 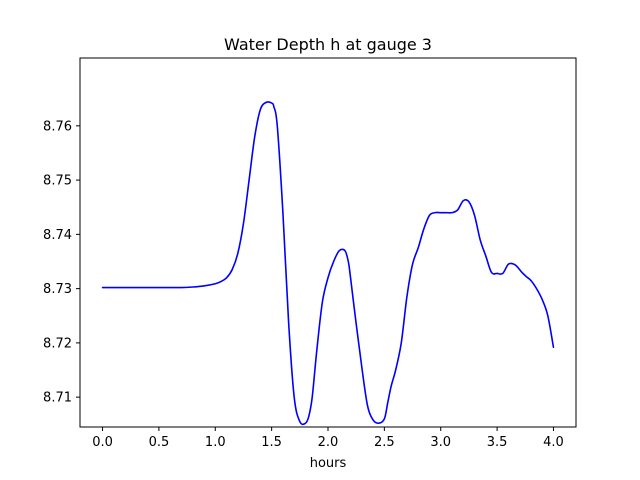 I want to click on y-tick-label: 8.76, so click(x=57, y=126).